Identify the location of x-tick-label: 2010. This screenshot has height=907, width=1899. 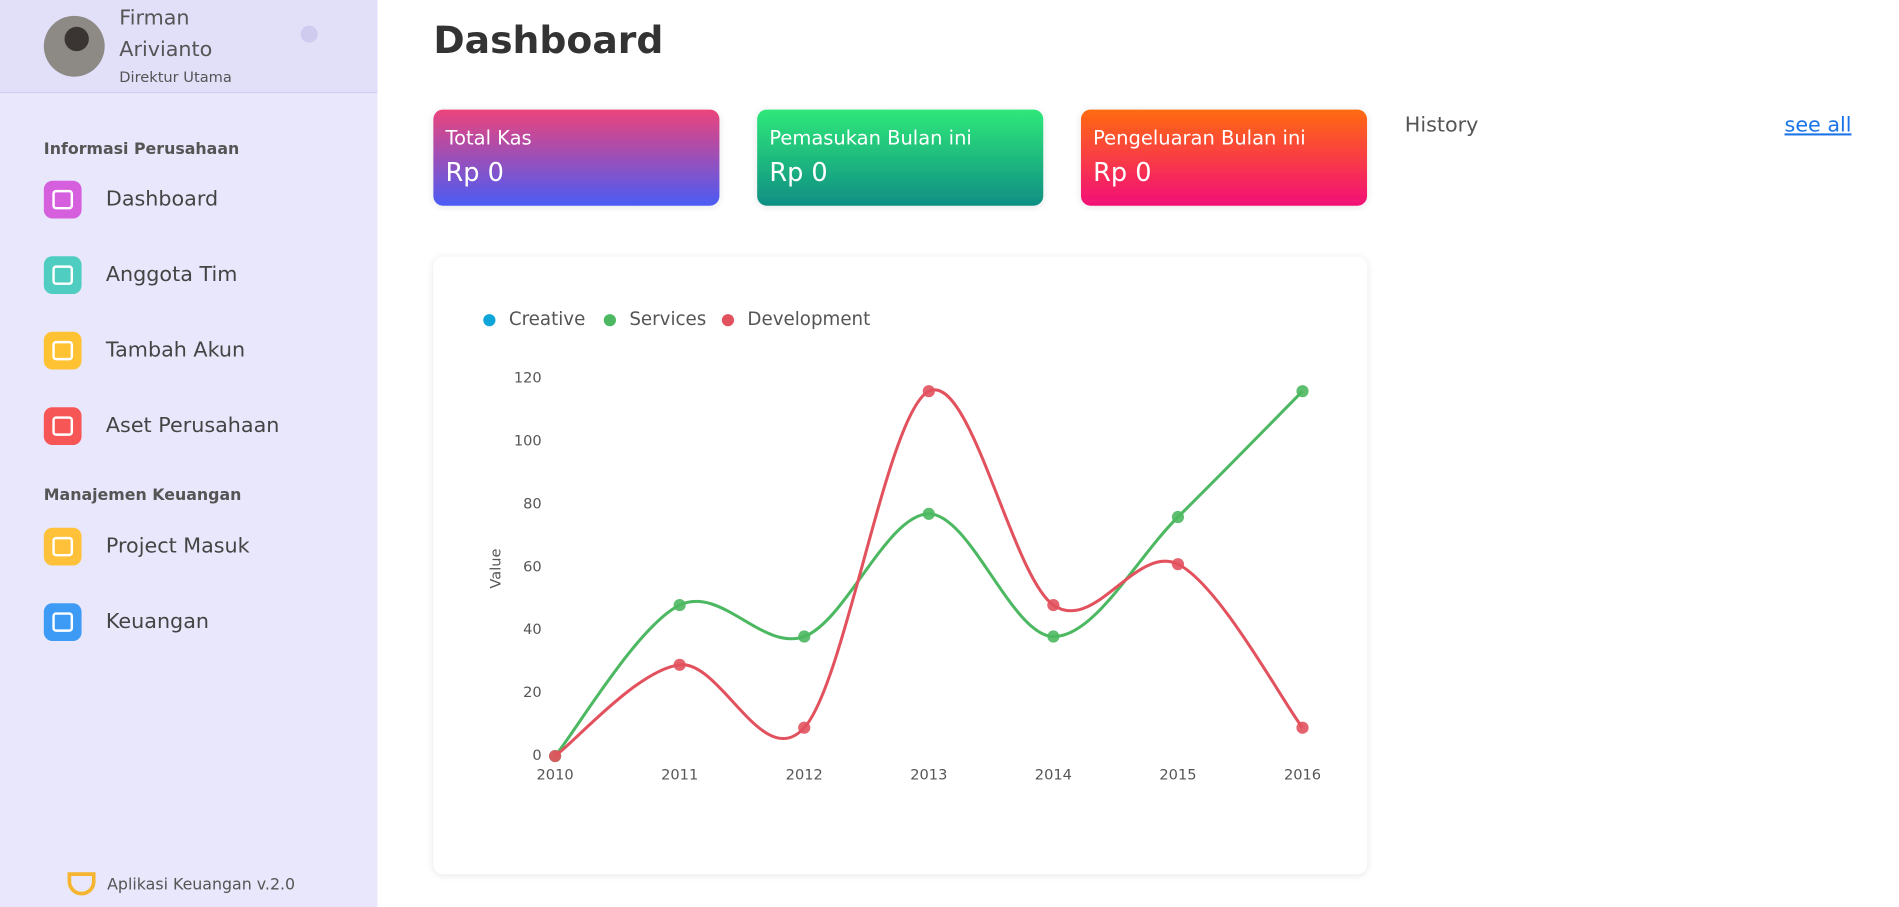
(555, 775).